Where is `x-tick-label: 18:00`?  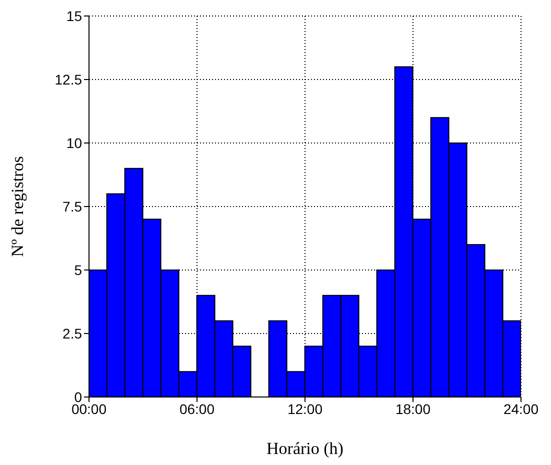 x-tick-label: 18:00 is located at coordinates (413, 408).